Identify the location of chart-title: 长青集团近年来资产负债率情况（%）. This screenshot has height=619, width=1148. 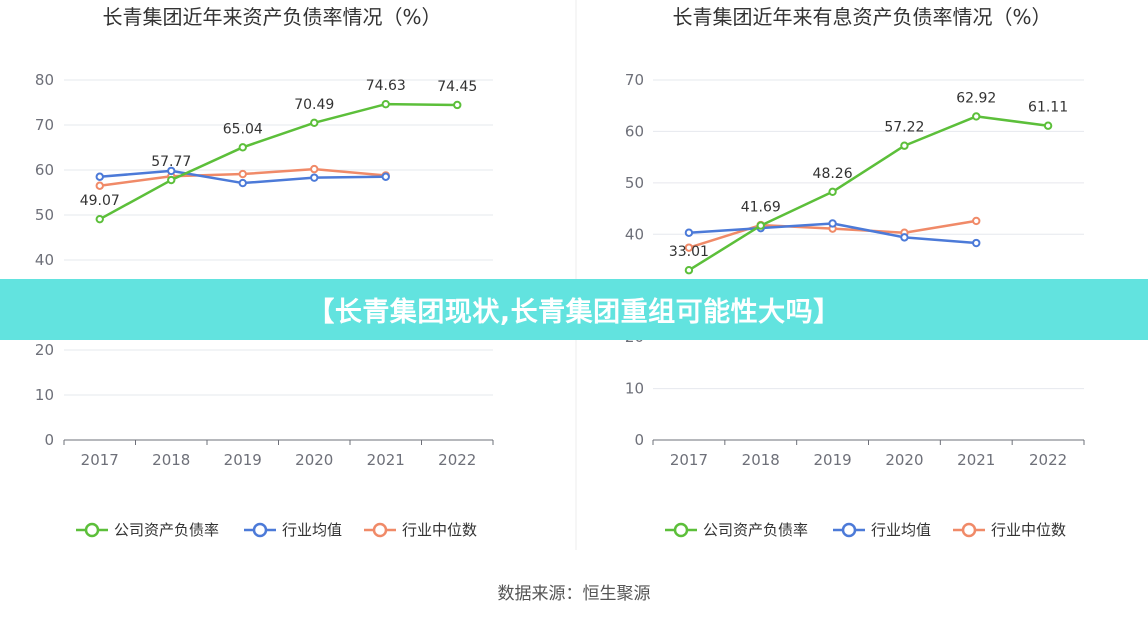
(271, 17).